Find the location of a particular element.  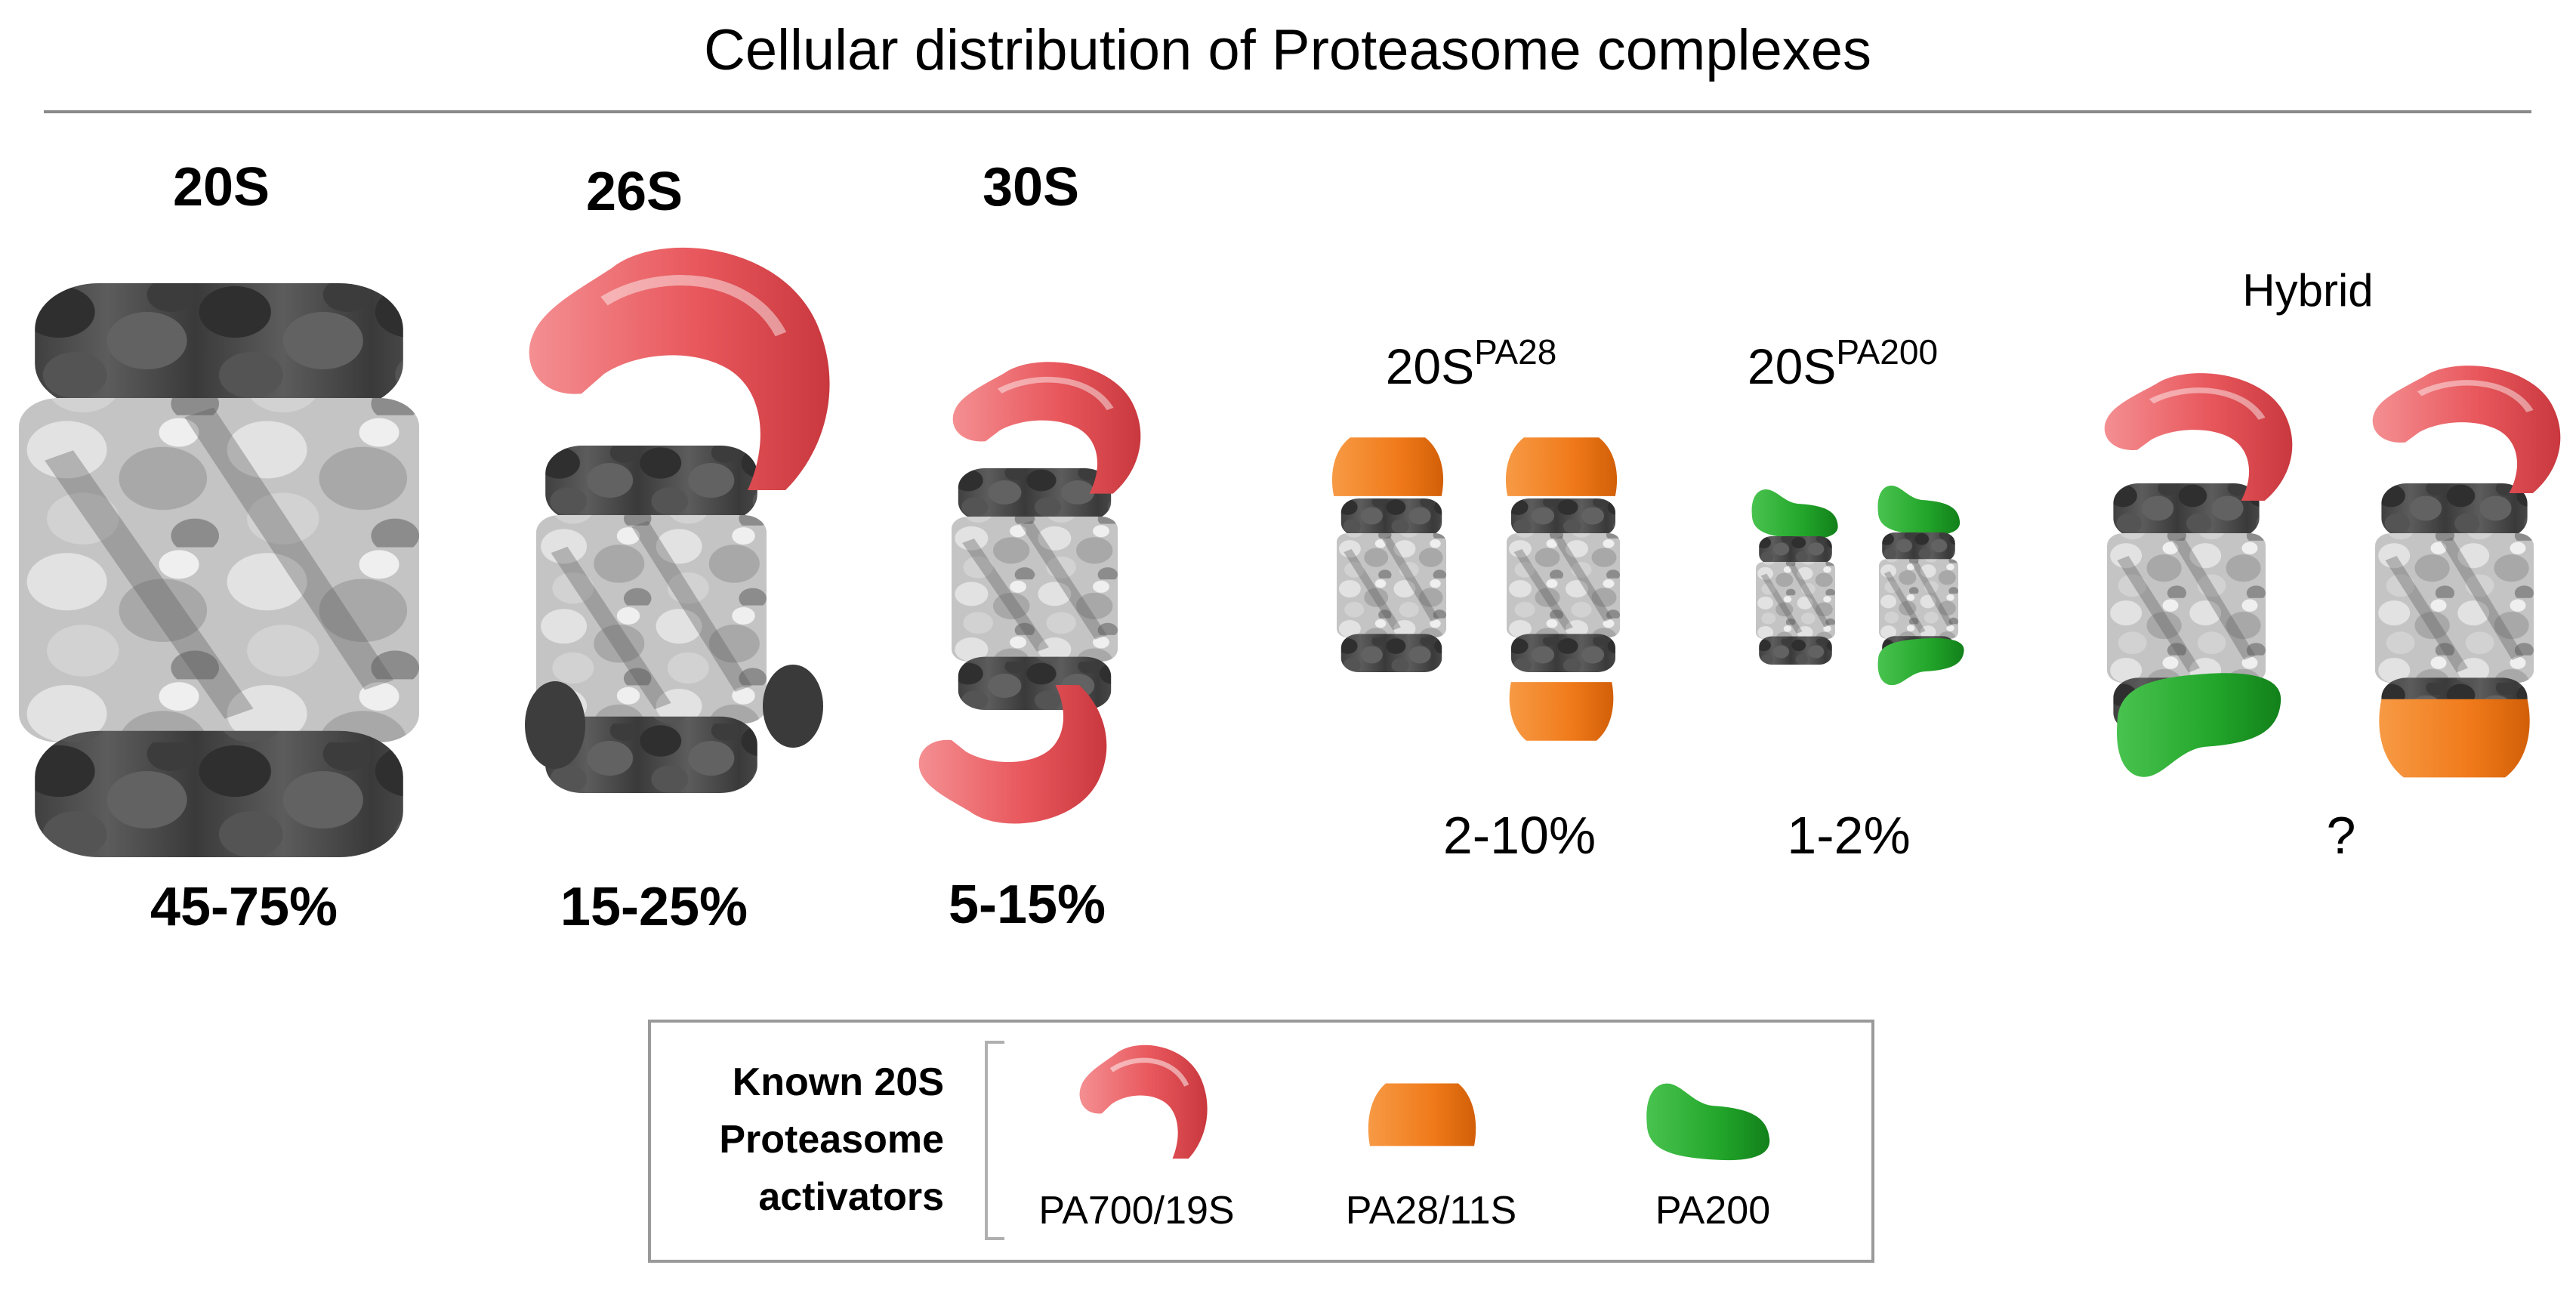

proteasome-30s-core-icon is located at coordinates (1035, 589).